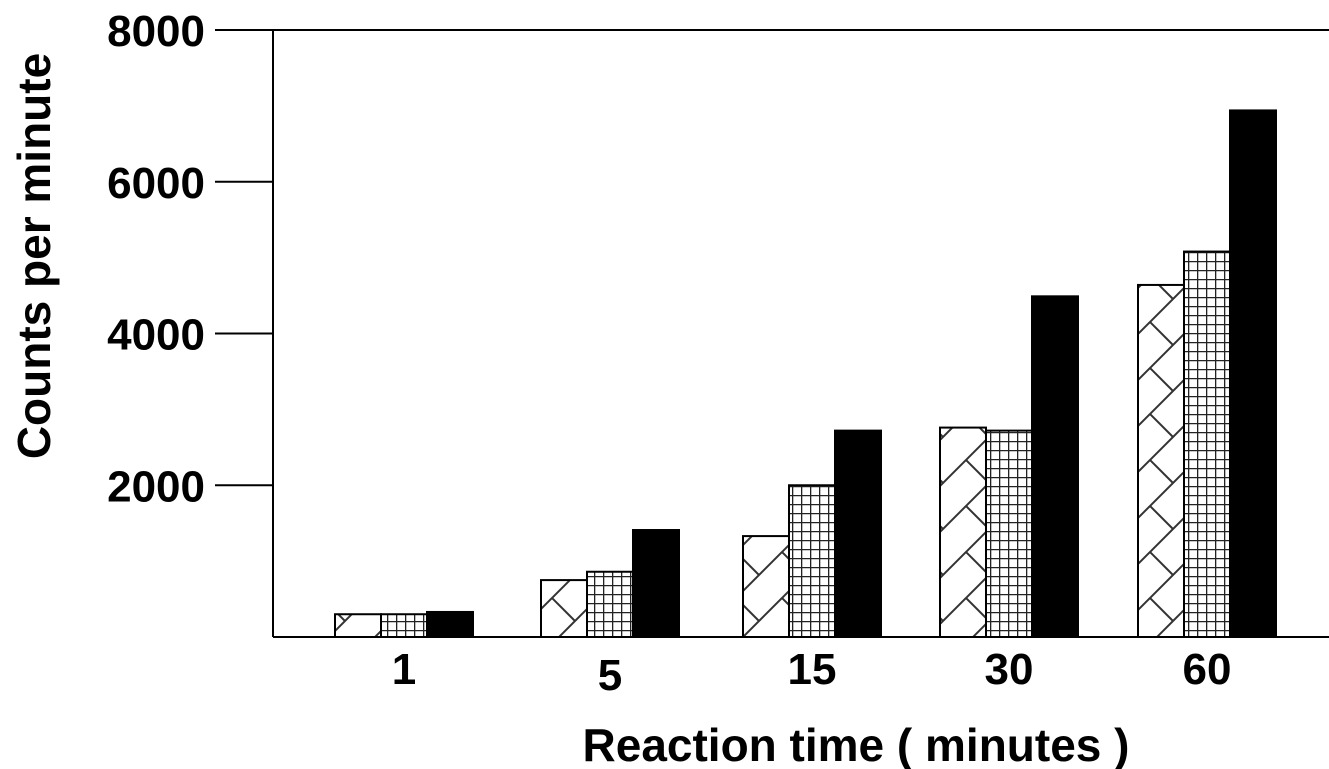  What do you see at coordinates (1207, 669) in the screenshot?
I see `x-tick-label: 60` at bounding box center [1207, 669].